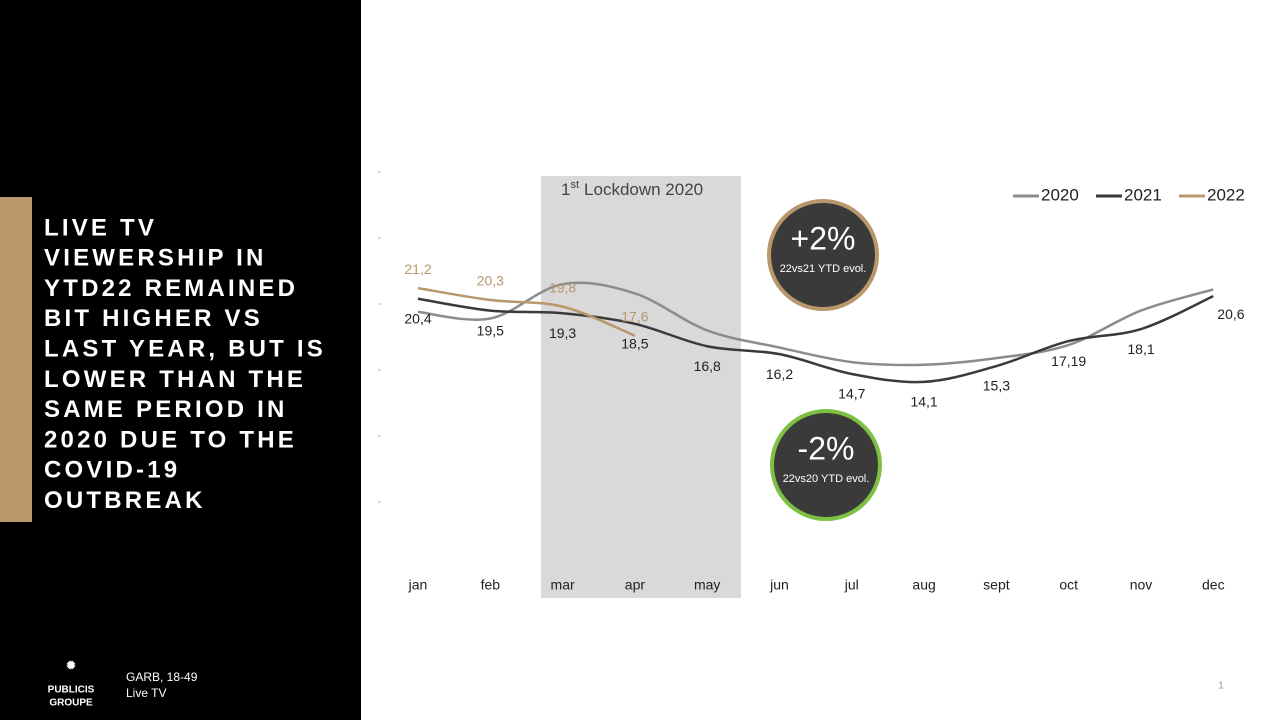 Image resolution: width=1276 pixels, height=720 pixels. Describe the element at coordinates (1221, 686) in the screenshot. I see `page-number: 1` at that location.